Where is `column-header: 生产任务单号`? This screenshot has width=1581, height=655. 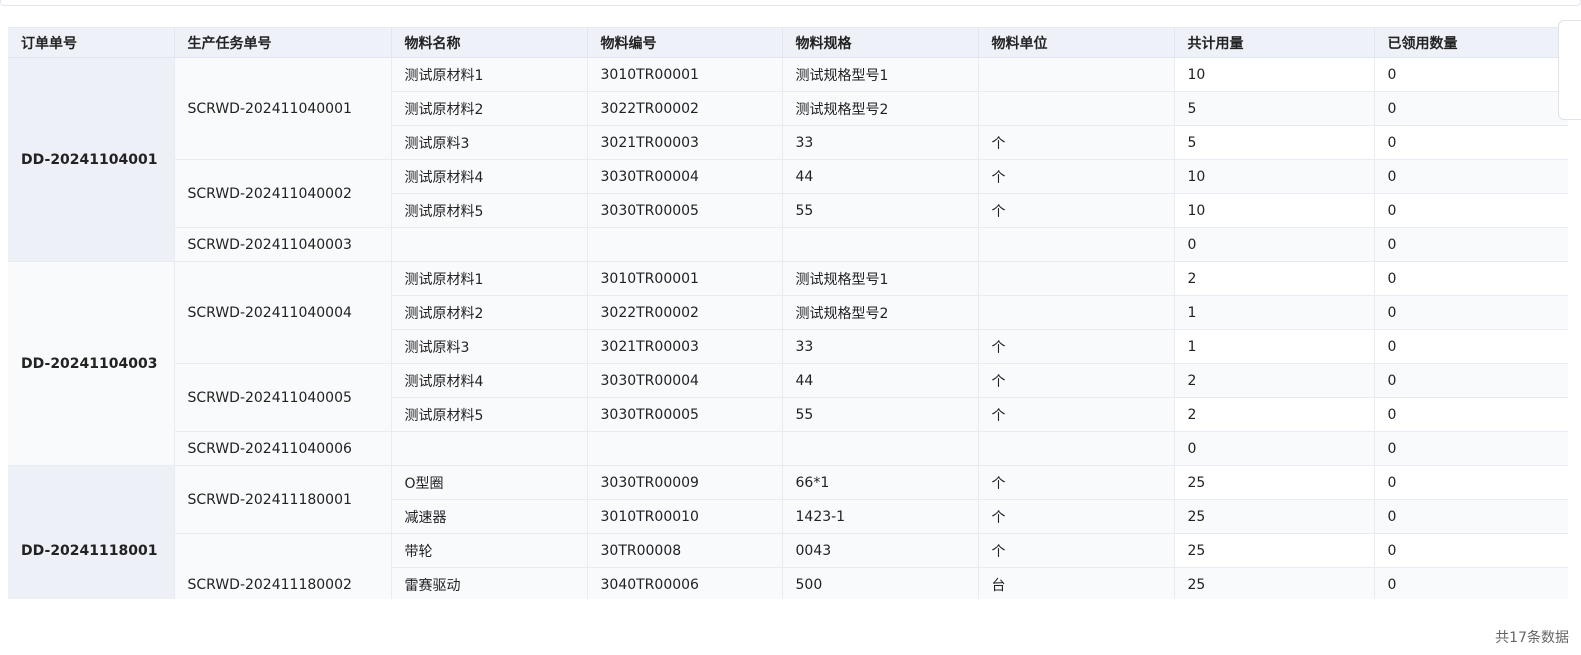 column-header: 生产任务单号 is located at coordinates (283, 43).